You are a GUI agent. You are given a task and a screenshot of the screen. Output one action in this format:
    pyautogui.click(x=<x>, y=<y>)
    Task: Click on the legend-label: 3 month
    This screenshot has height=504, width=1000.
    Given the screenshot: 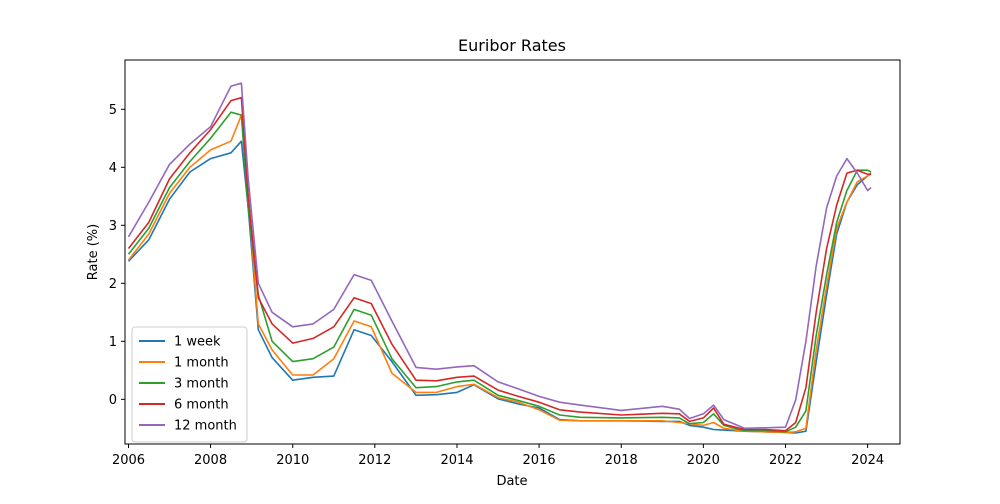 What is the action you would take?
    pyautogui.click(x=201, y=384)
    